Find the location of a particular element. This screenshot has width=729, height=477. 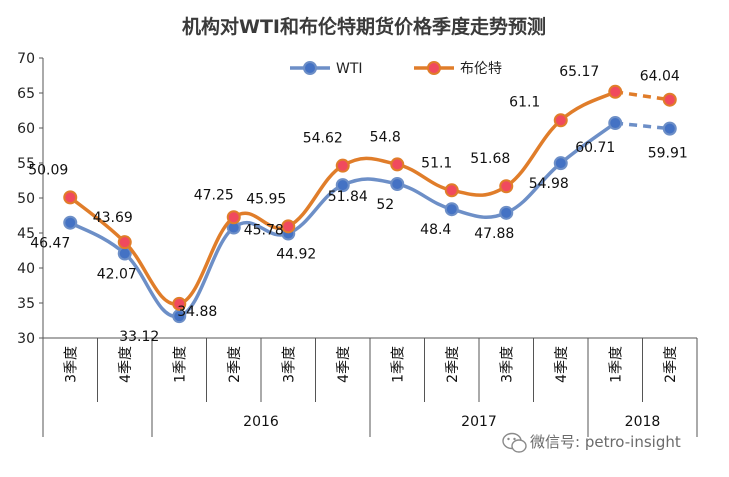

wti-forecast-line is located at coordinates (642, 126).